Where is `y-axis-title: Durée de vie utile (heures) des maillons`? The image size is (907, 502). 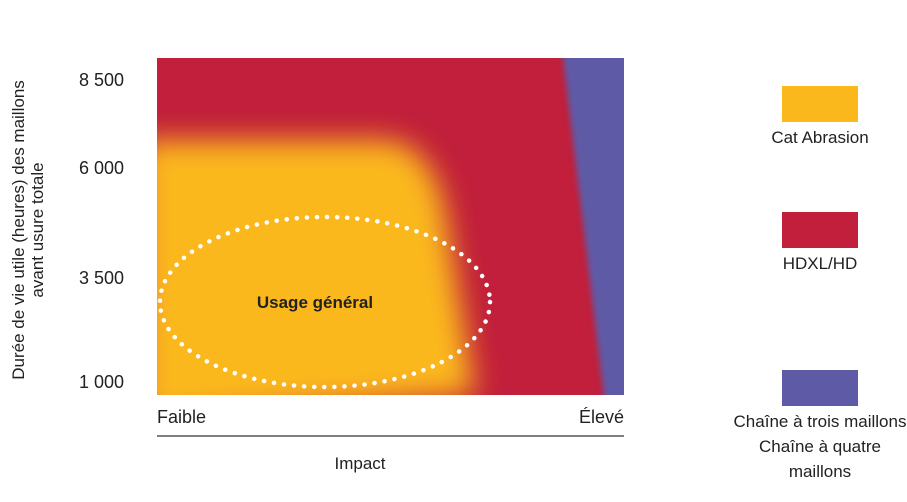
y-axis-title: Durée de vie utile (heures) des maillons is located at coordinates (18, 230).